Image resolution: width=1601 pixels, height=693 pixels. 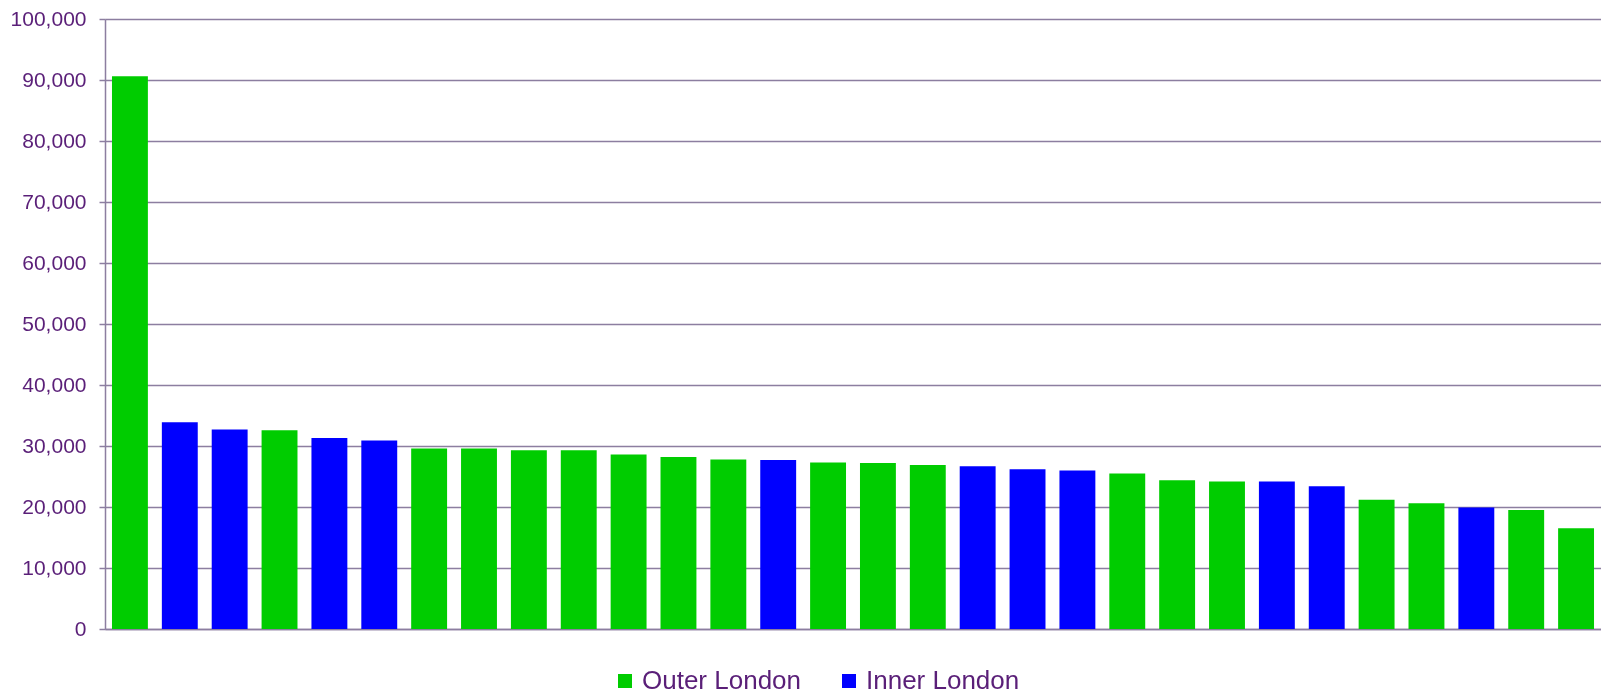 I want to click on y-tick-label: 60,000, so click(x=54, y=262).